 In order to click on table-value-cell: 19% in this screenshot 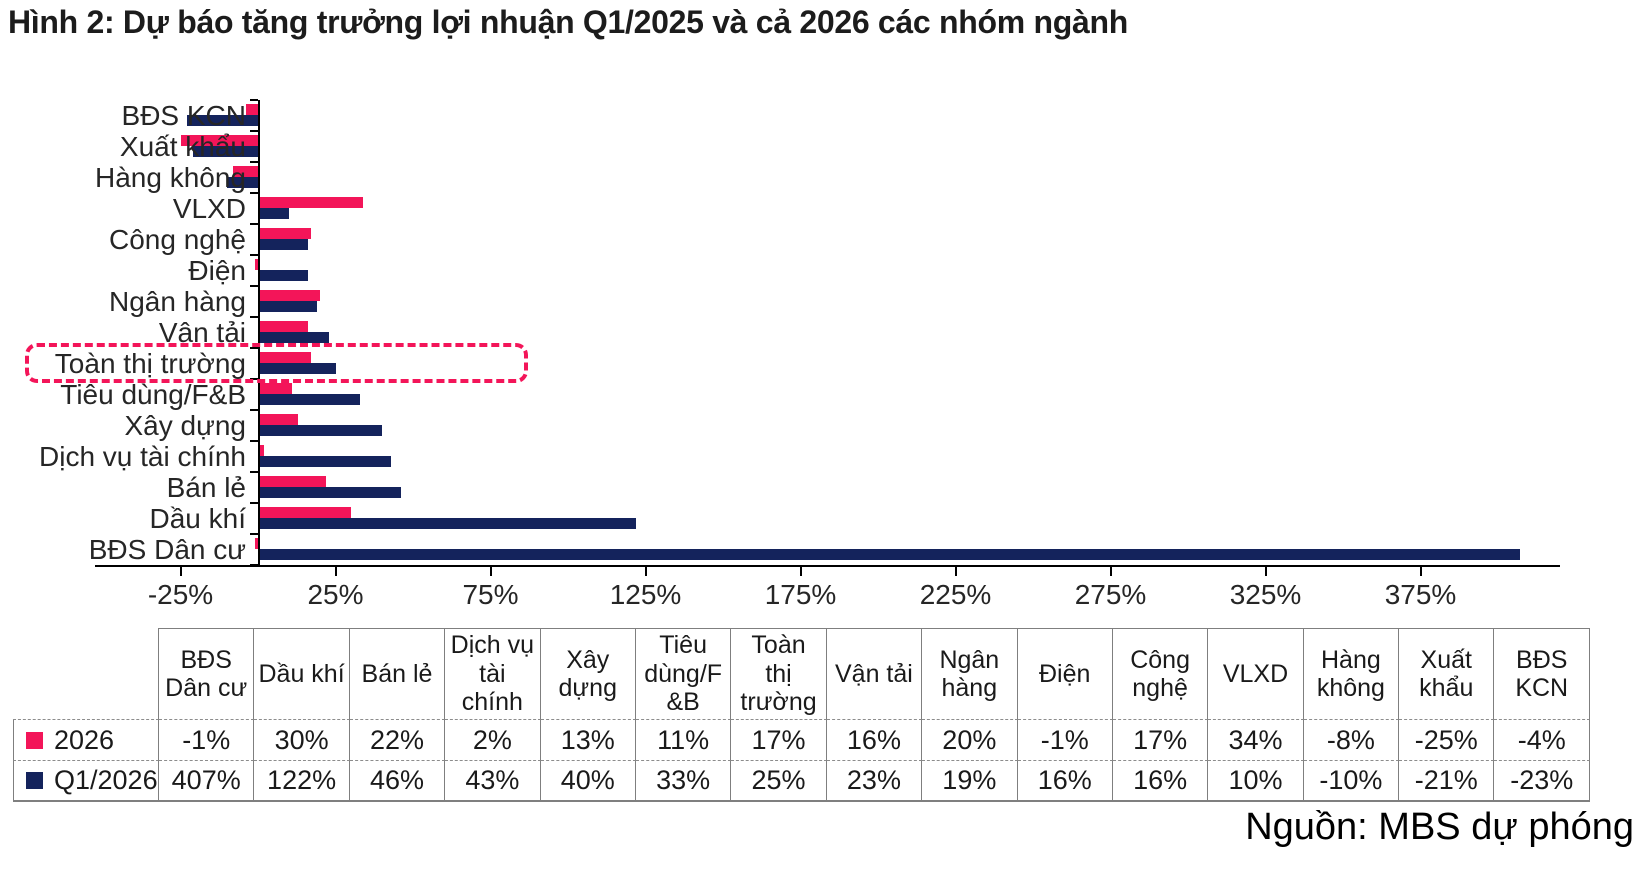, I will do `click(970, 781)`.